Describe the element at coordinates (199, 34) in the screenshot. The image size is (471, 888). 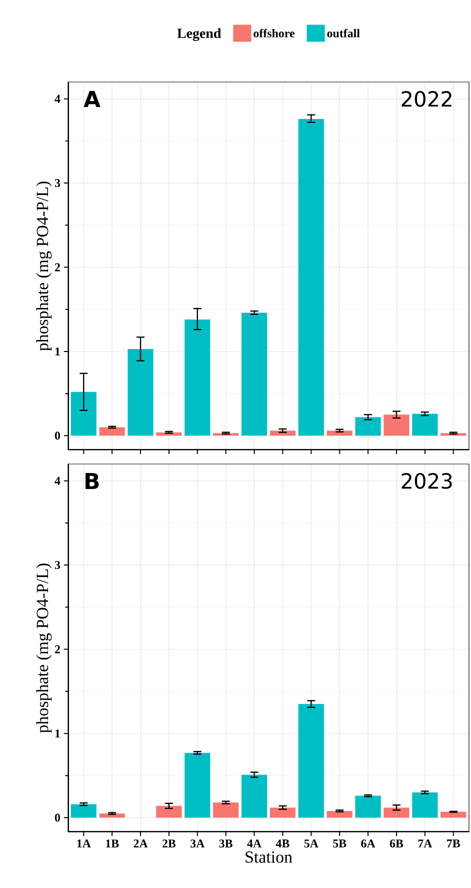
I see `legend-title: Legend` at that location.